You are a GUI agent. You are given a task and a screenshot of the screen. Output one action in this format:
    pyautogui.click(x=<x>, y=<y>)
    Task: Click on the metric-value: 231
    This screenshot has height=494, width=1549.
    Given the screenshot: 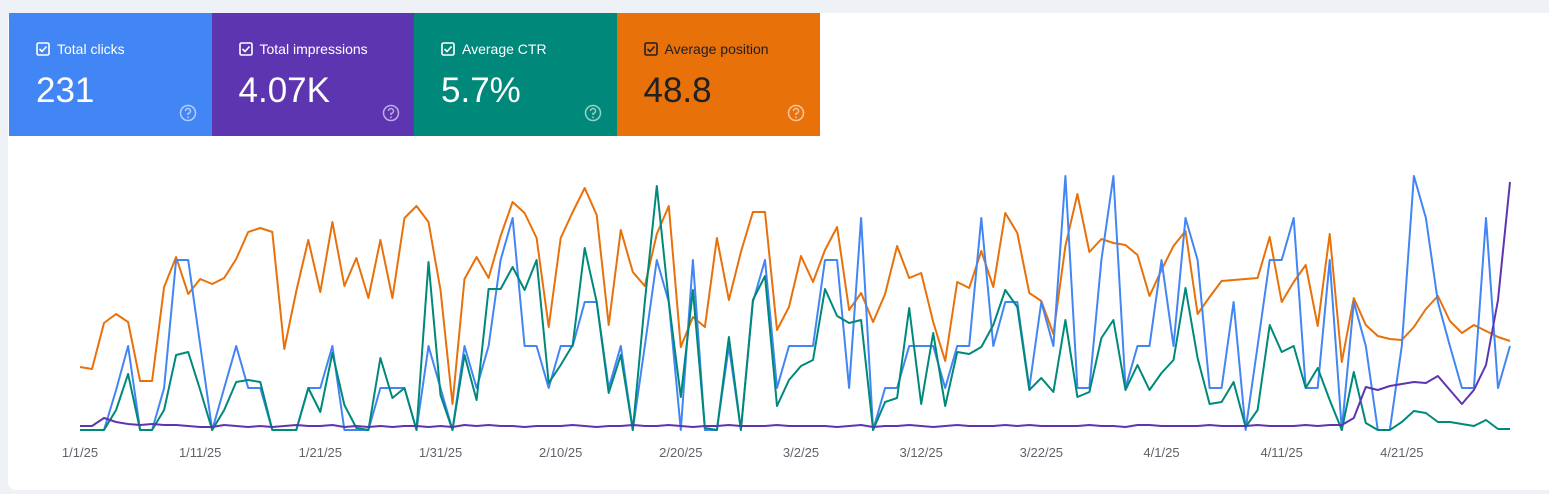 What is the action you would take?
    pyautogui.click(x=65, y=90)
    